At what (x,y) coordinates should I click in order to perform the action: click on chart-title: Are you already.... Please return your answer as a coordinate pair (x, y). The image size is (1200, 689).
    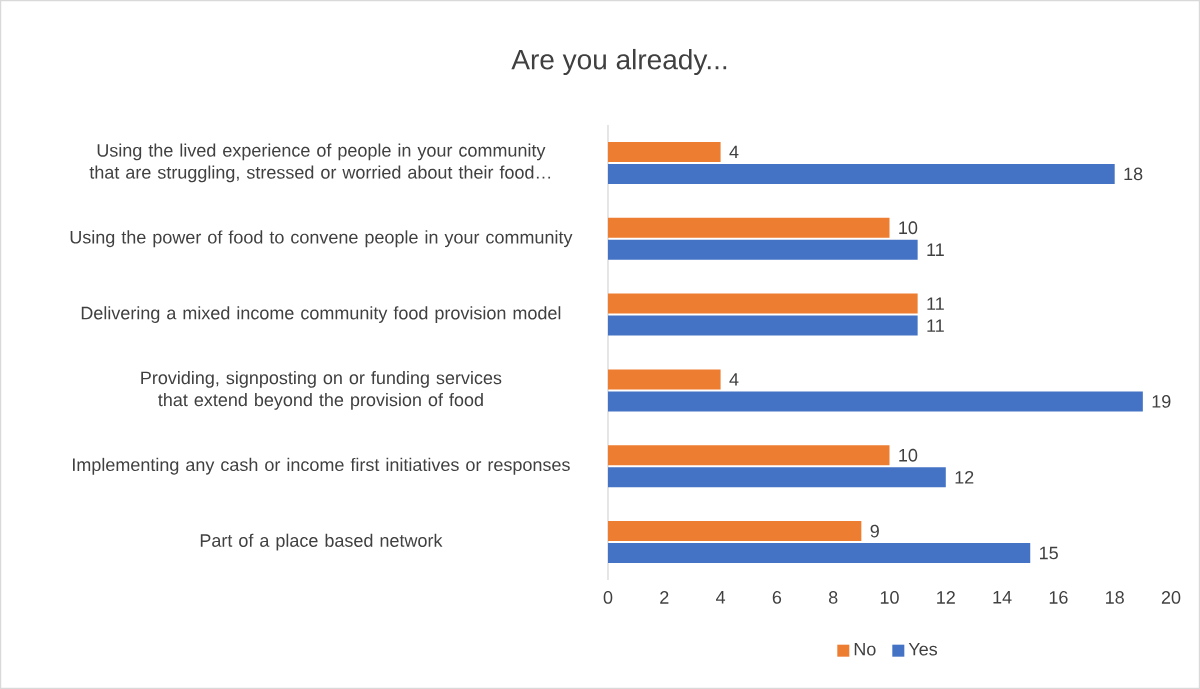
    Looking at the image, I should click on (619, 62).